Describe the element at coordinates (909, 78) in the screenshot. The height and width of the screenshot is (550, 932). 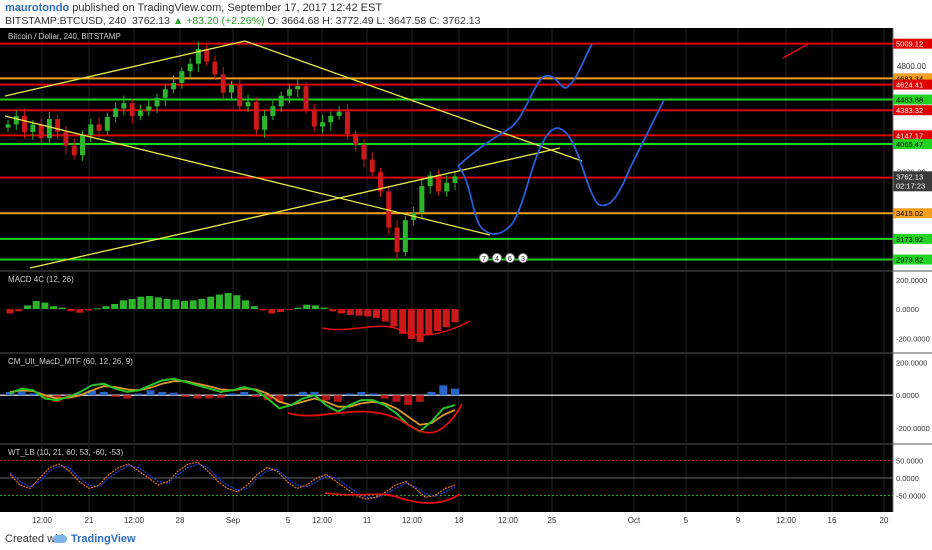
I see `price-level-label: 4683.34` at that location.